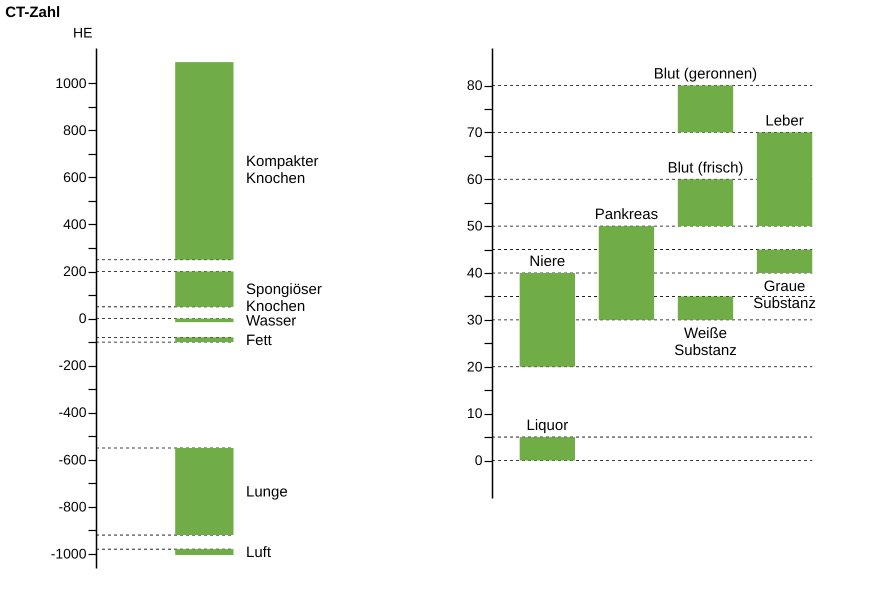 The image size is (883, 611). I want to click on y-tick-label: 400, so click(75, 224).